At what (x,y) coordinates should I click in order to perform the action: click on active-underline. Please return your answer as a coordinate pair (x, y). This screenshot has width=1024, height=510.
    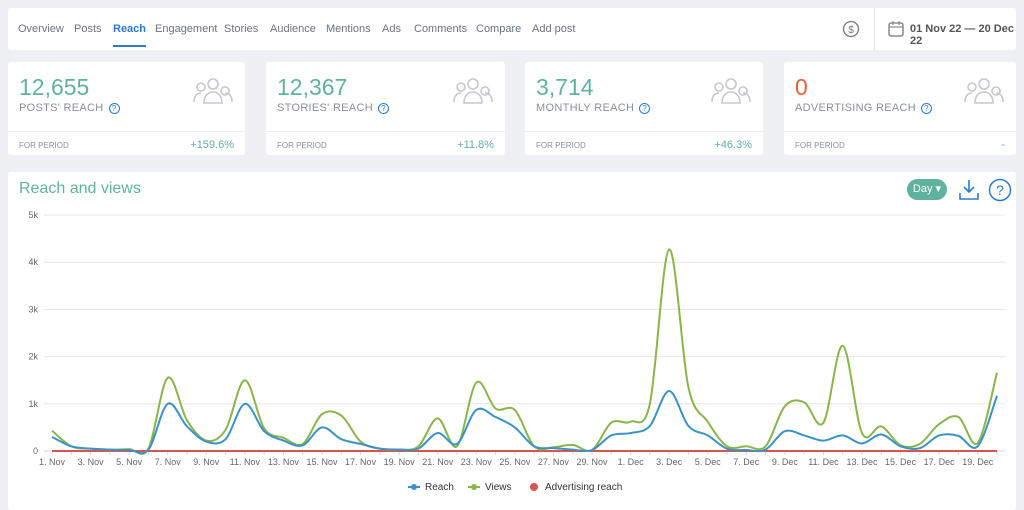
    Looking at the image, I should click on (129, 46).